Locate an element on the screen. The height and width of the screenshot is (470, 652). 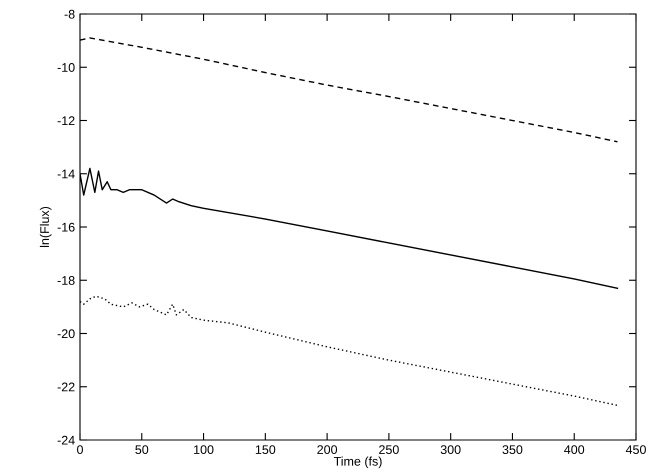
x-tick-label: 250 is located at coordinates (389, 449).